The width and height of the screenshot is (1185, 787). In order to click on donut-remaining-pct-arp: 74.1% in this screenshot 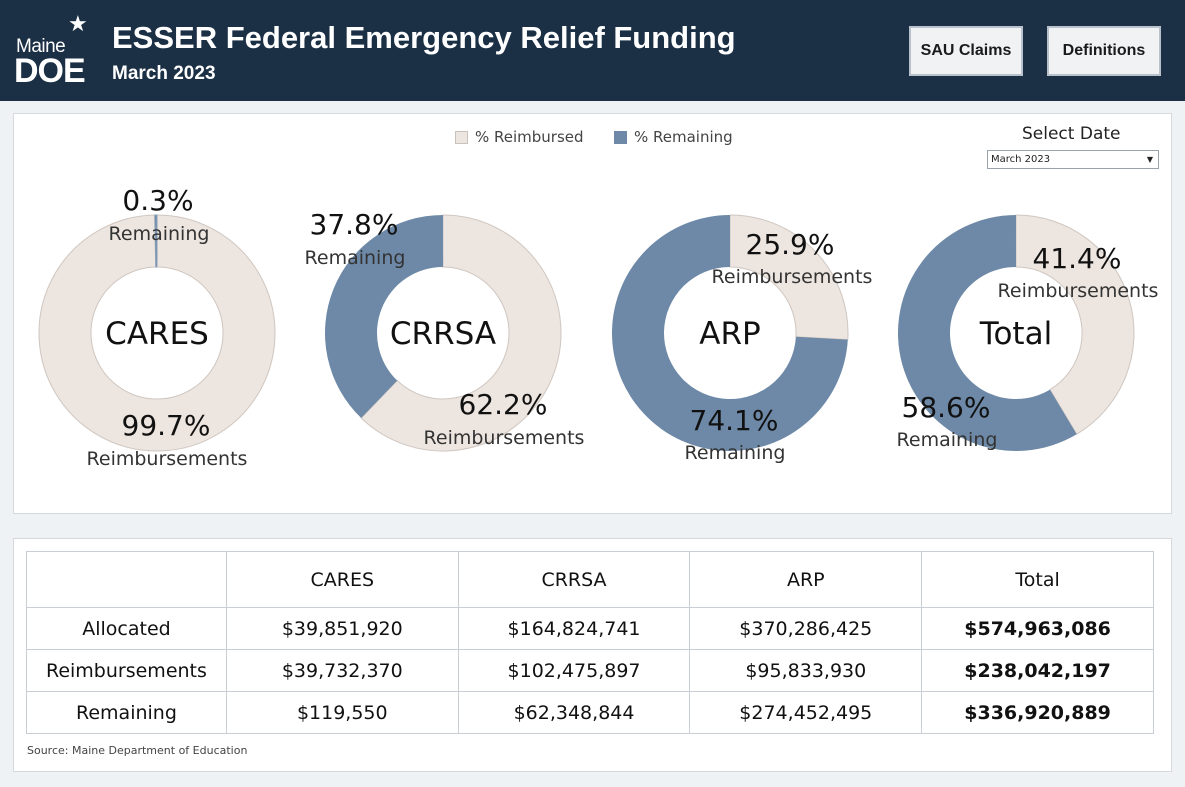, I will do `click(734, 420)`.